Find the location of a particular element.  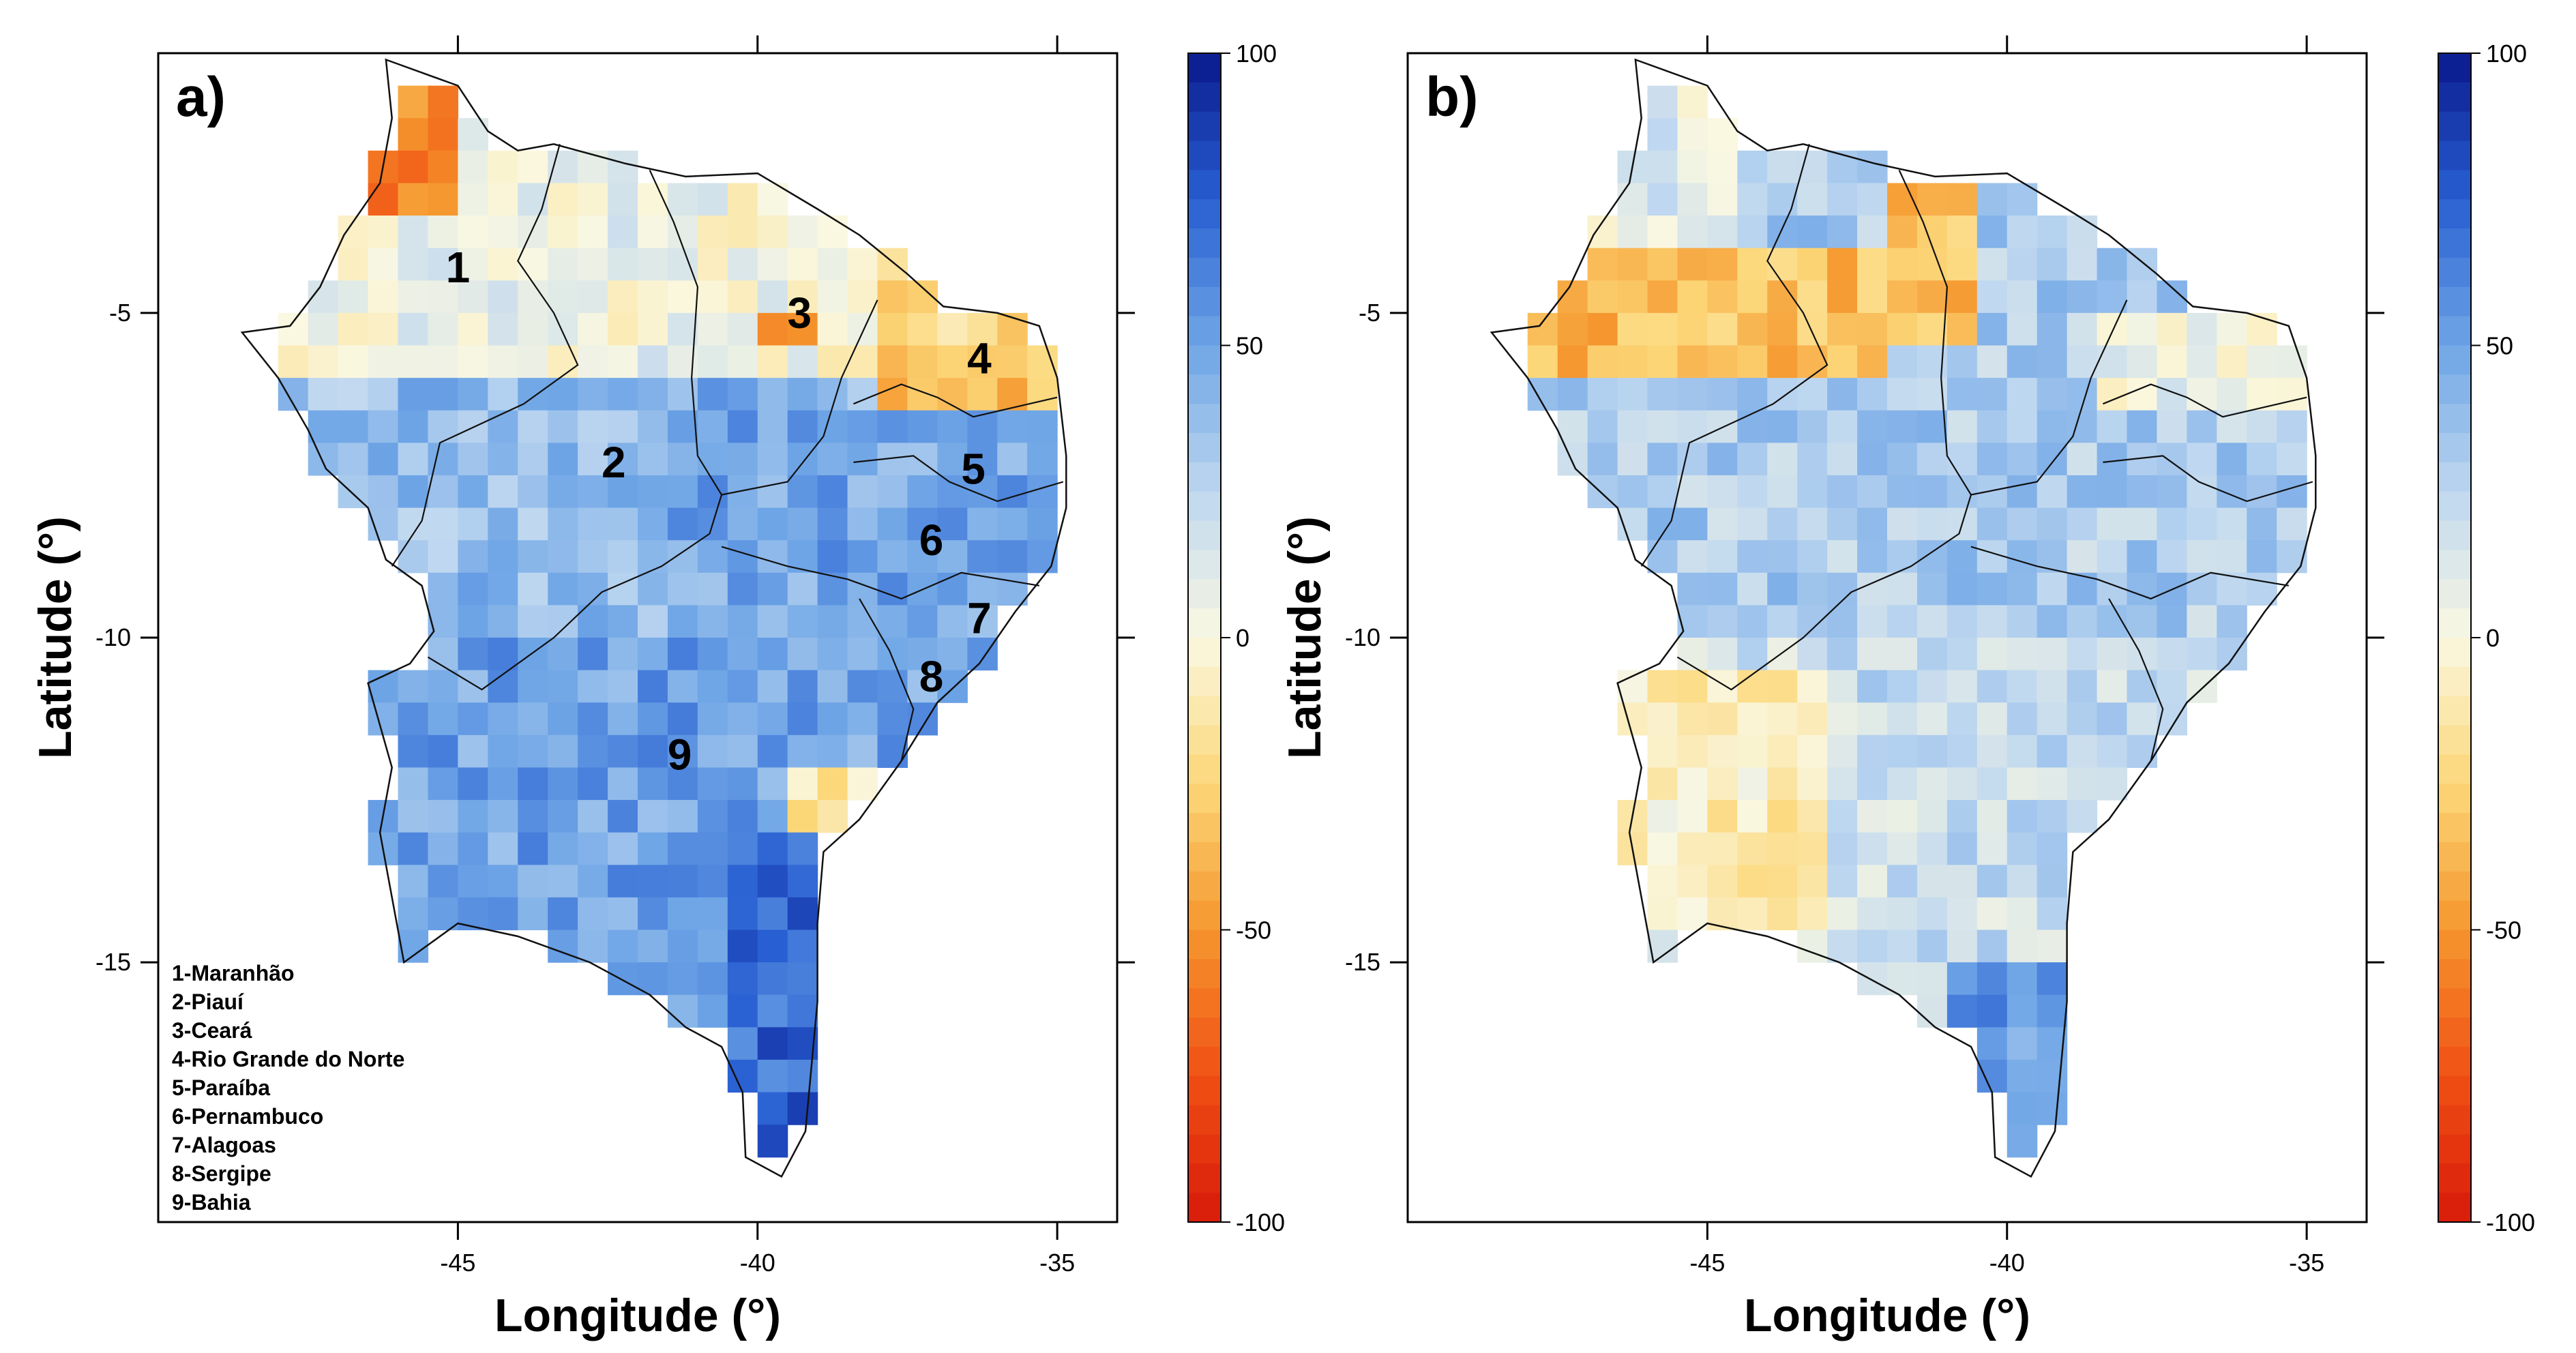

panel-label: a) is located at coordinates (201, 97).